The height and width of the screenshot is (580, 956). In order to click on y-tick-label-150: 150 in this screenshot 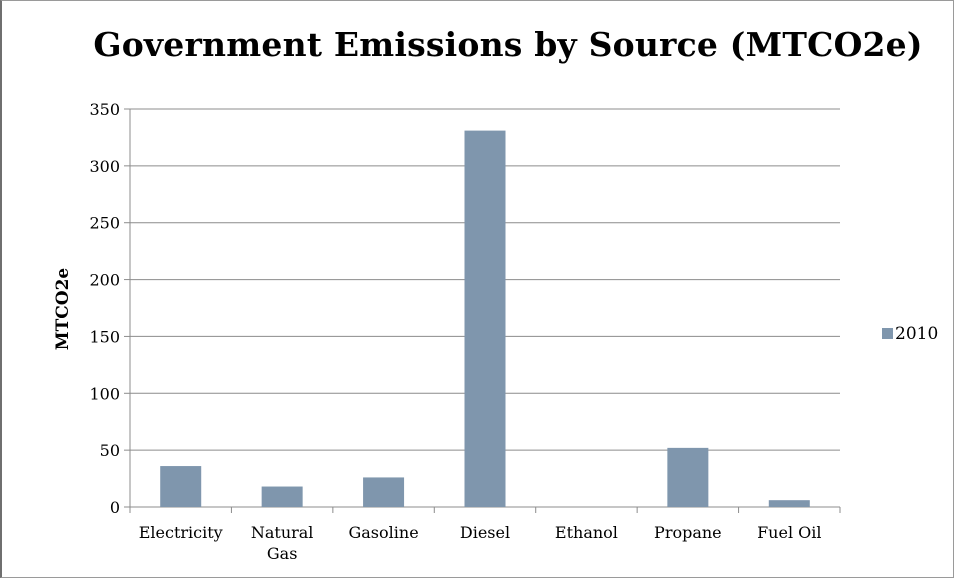, I will do `click(104, 336)`.